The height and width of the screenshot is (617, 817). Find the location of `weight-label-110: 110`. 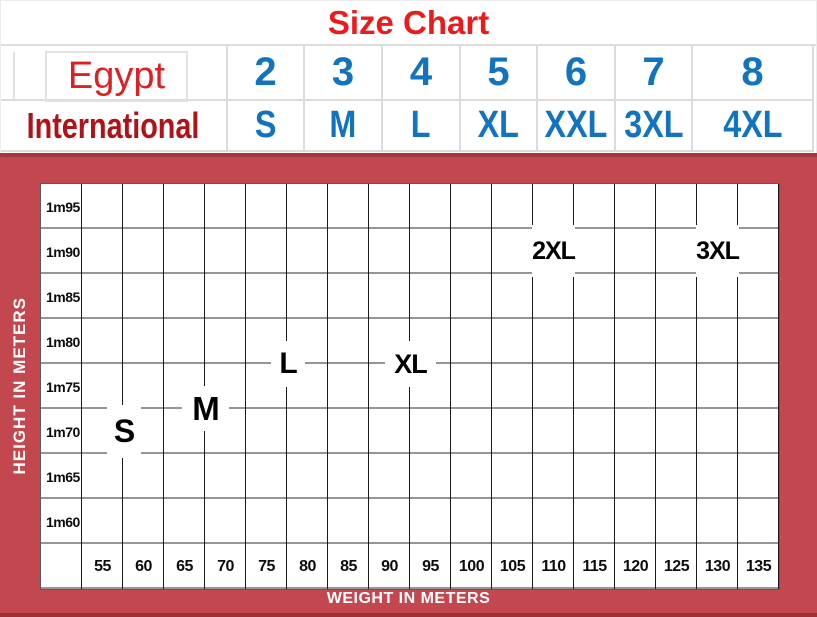

weight-label-110: 110 is located at coordinates (553, 566).